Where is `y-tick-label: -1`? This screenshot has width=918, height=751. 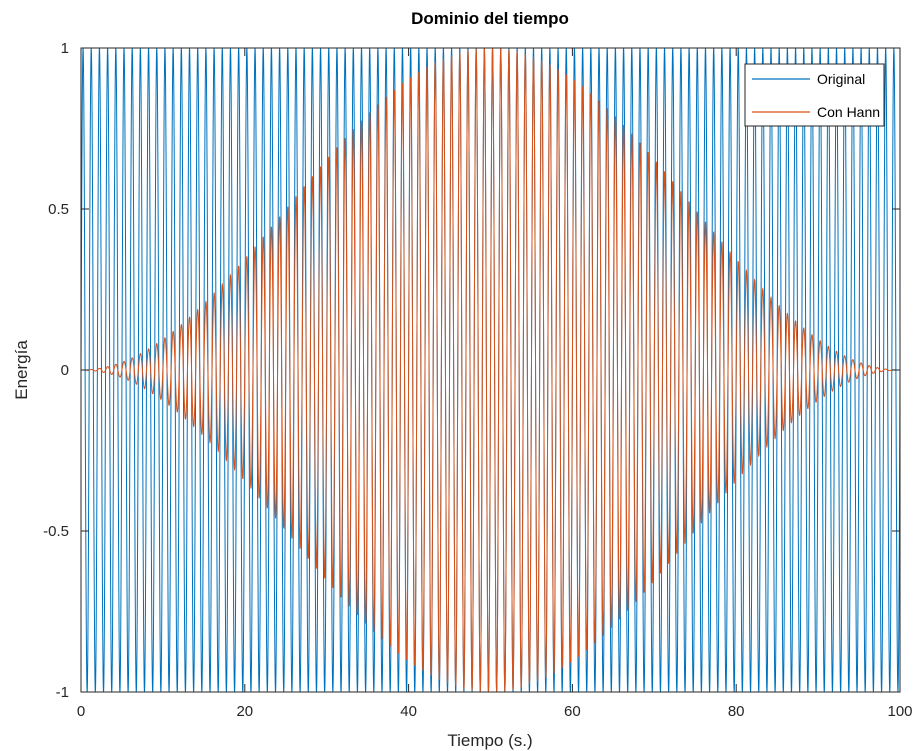 y-tick-label: -1 is located at coordinates (62, 692).